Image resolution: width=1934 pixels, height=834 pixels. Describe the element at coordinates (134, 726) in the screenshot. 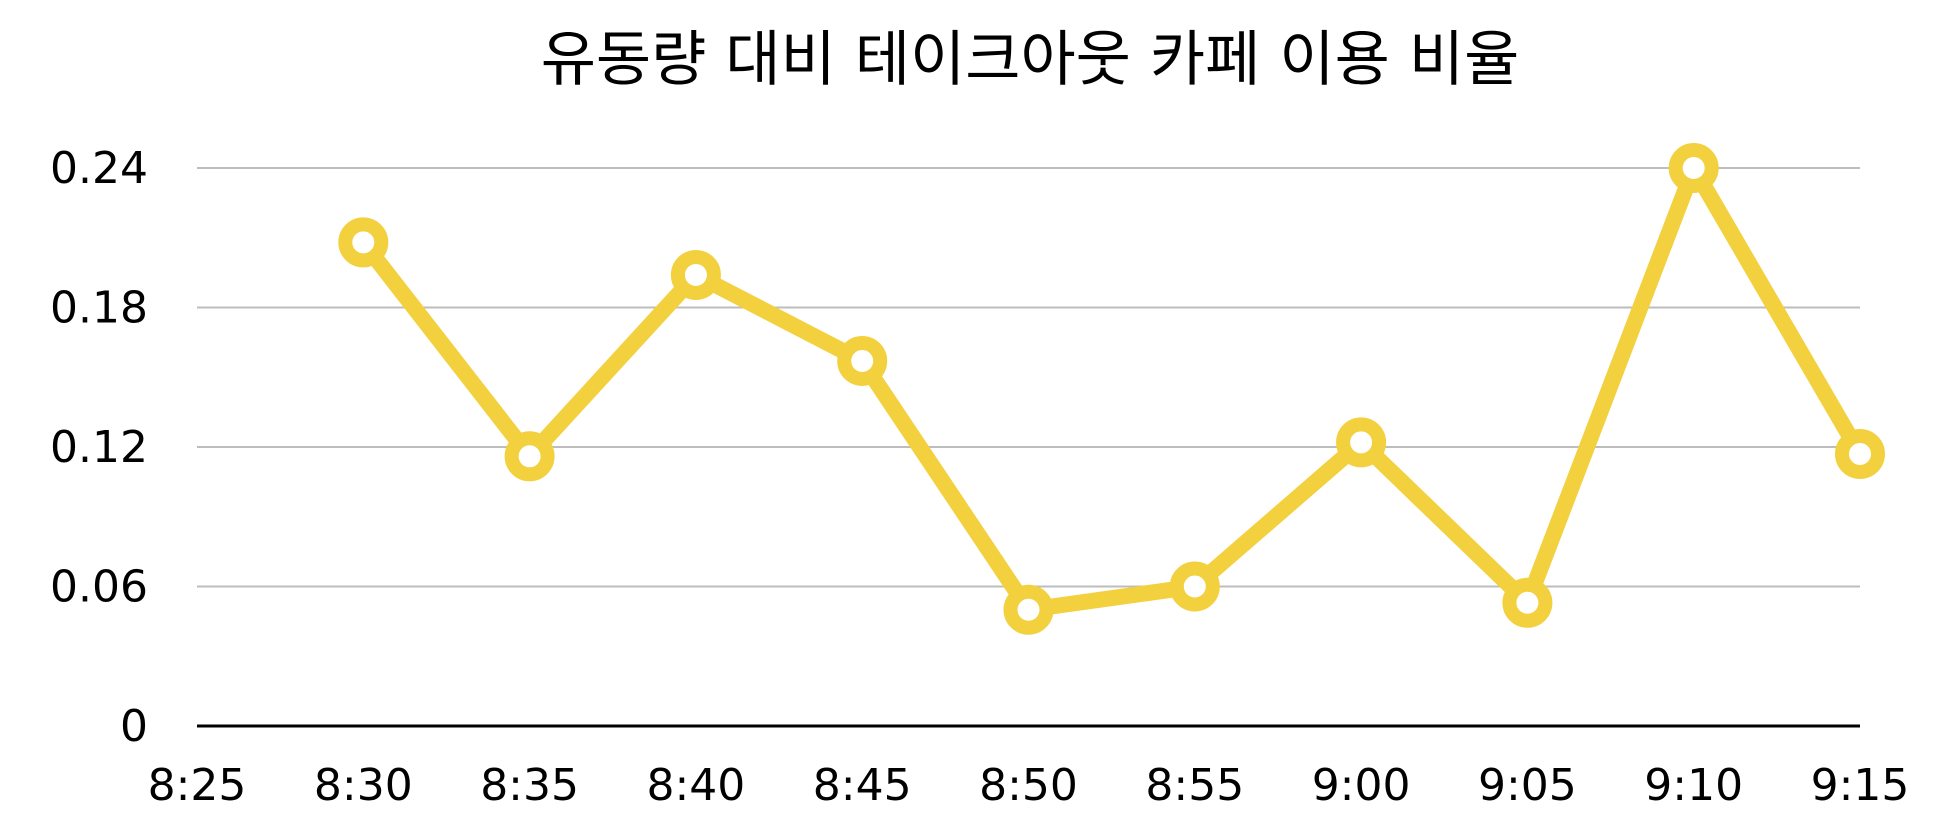

I see `y-tick-label: 0` at that location.